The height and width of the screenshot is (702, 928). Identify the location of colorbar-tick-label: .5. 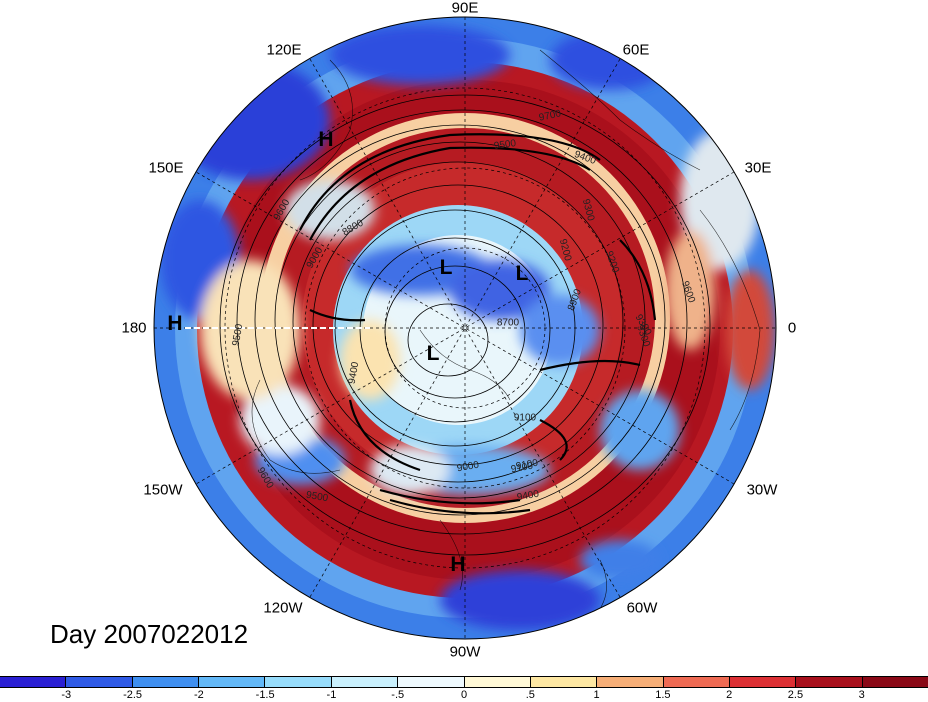
(530, 695).